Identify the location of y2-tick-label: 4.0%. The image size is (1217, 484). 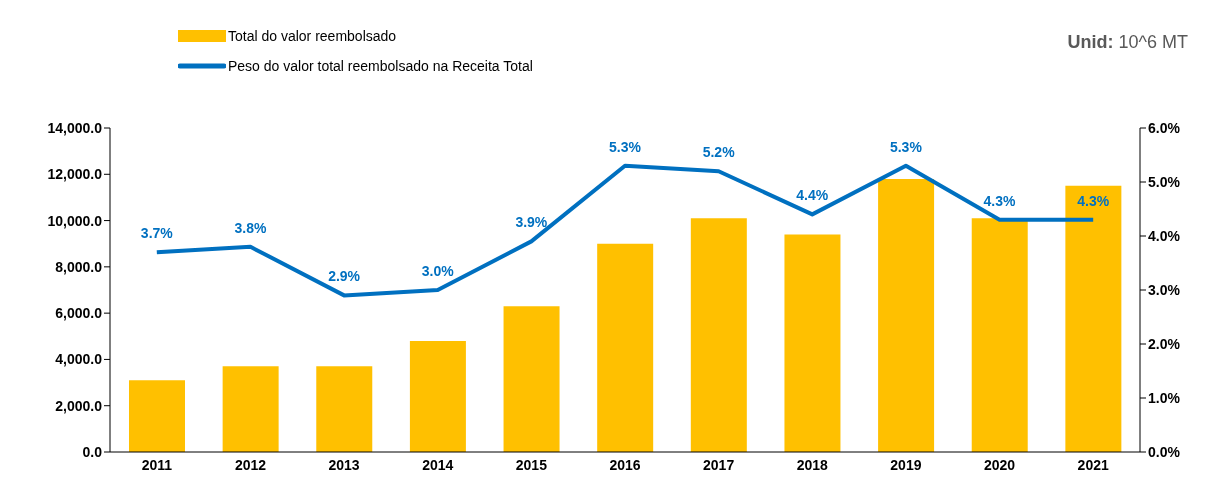
(1164, 235).